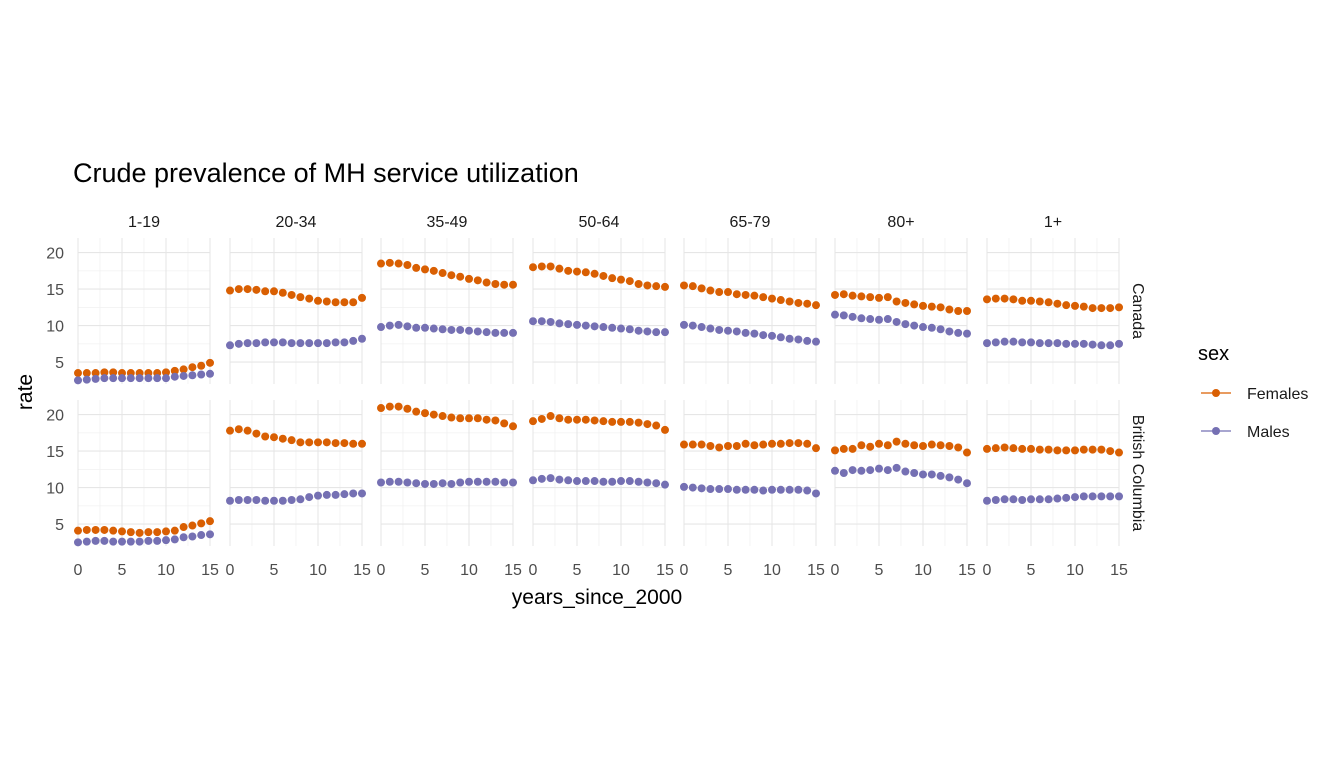 The image size is (1344, 768). I want to click on x-tick-label: 0, so click(78, 570).